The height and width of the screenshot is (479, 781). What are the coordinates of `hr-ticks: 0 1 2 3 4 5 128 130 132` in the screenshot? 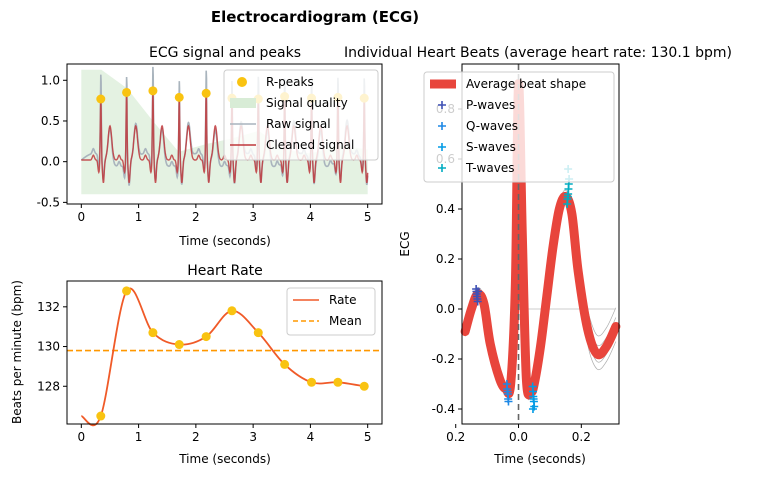 It's located at (204, 372).